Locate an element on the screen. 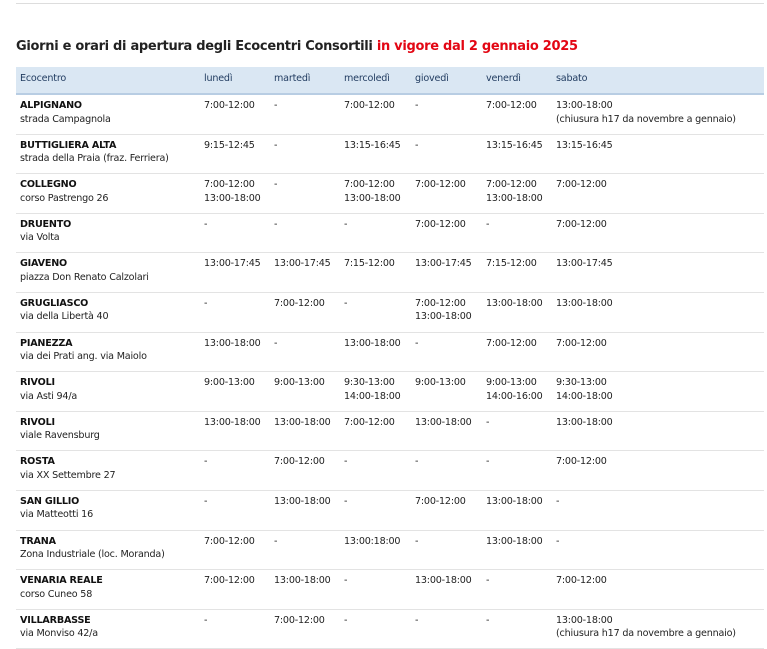  hours-cell: 7:15-12:00 is located at coordinates (375, 272).